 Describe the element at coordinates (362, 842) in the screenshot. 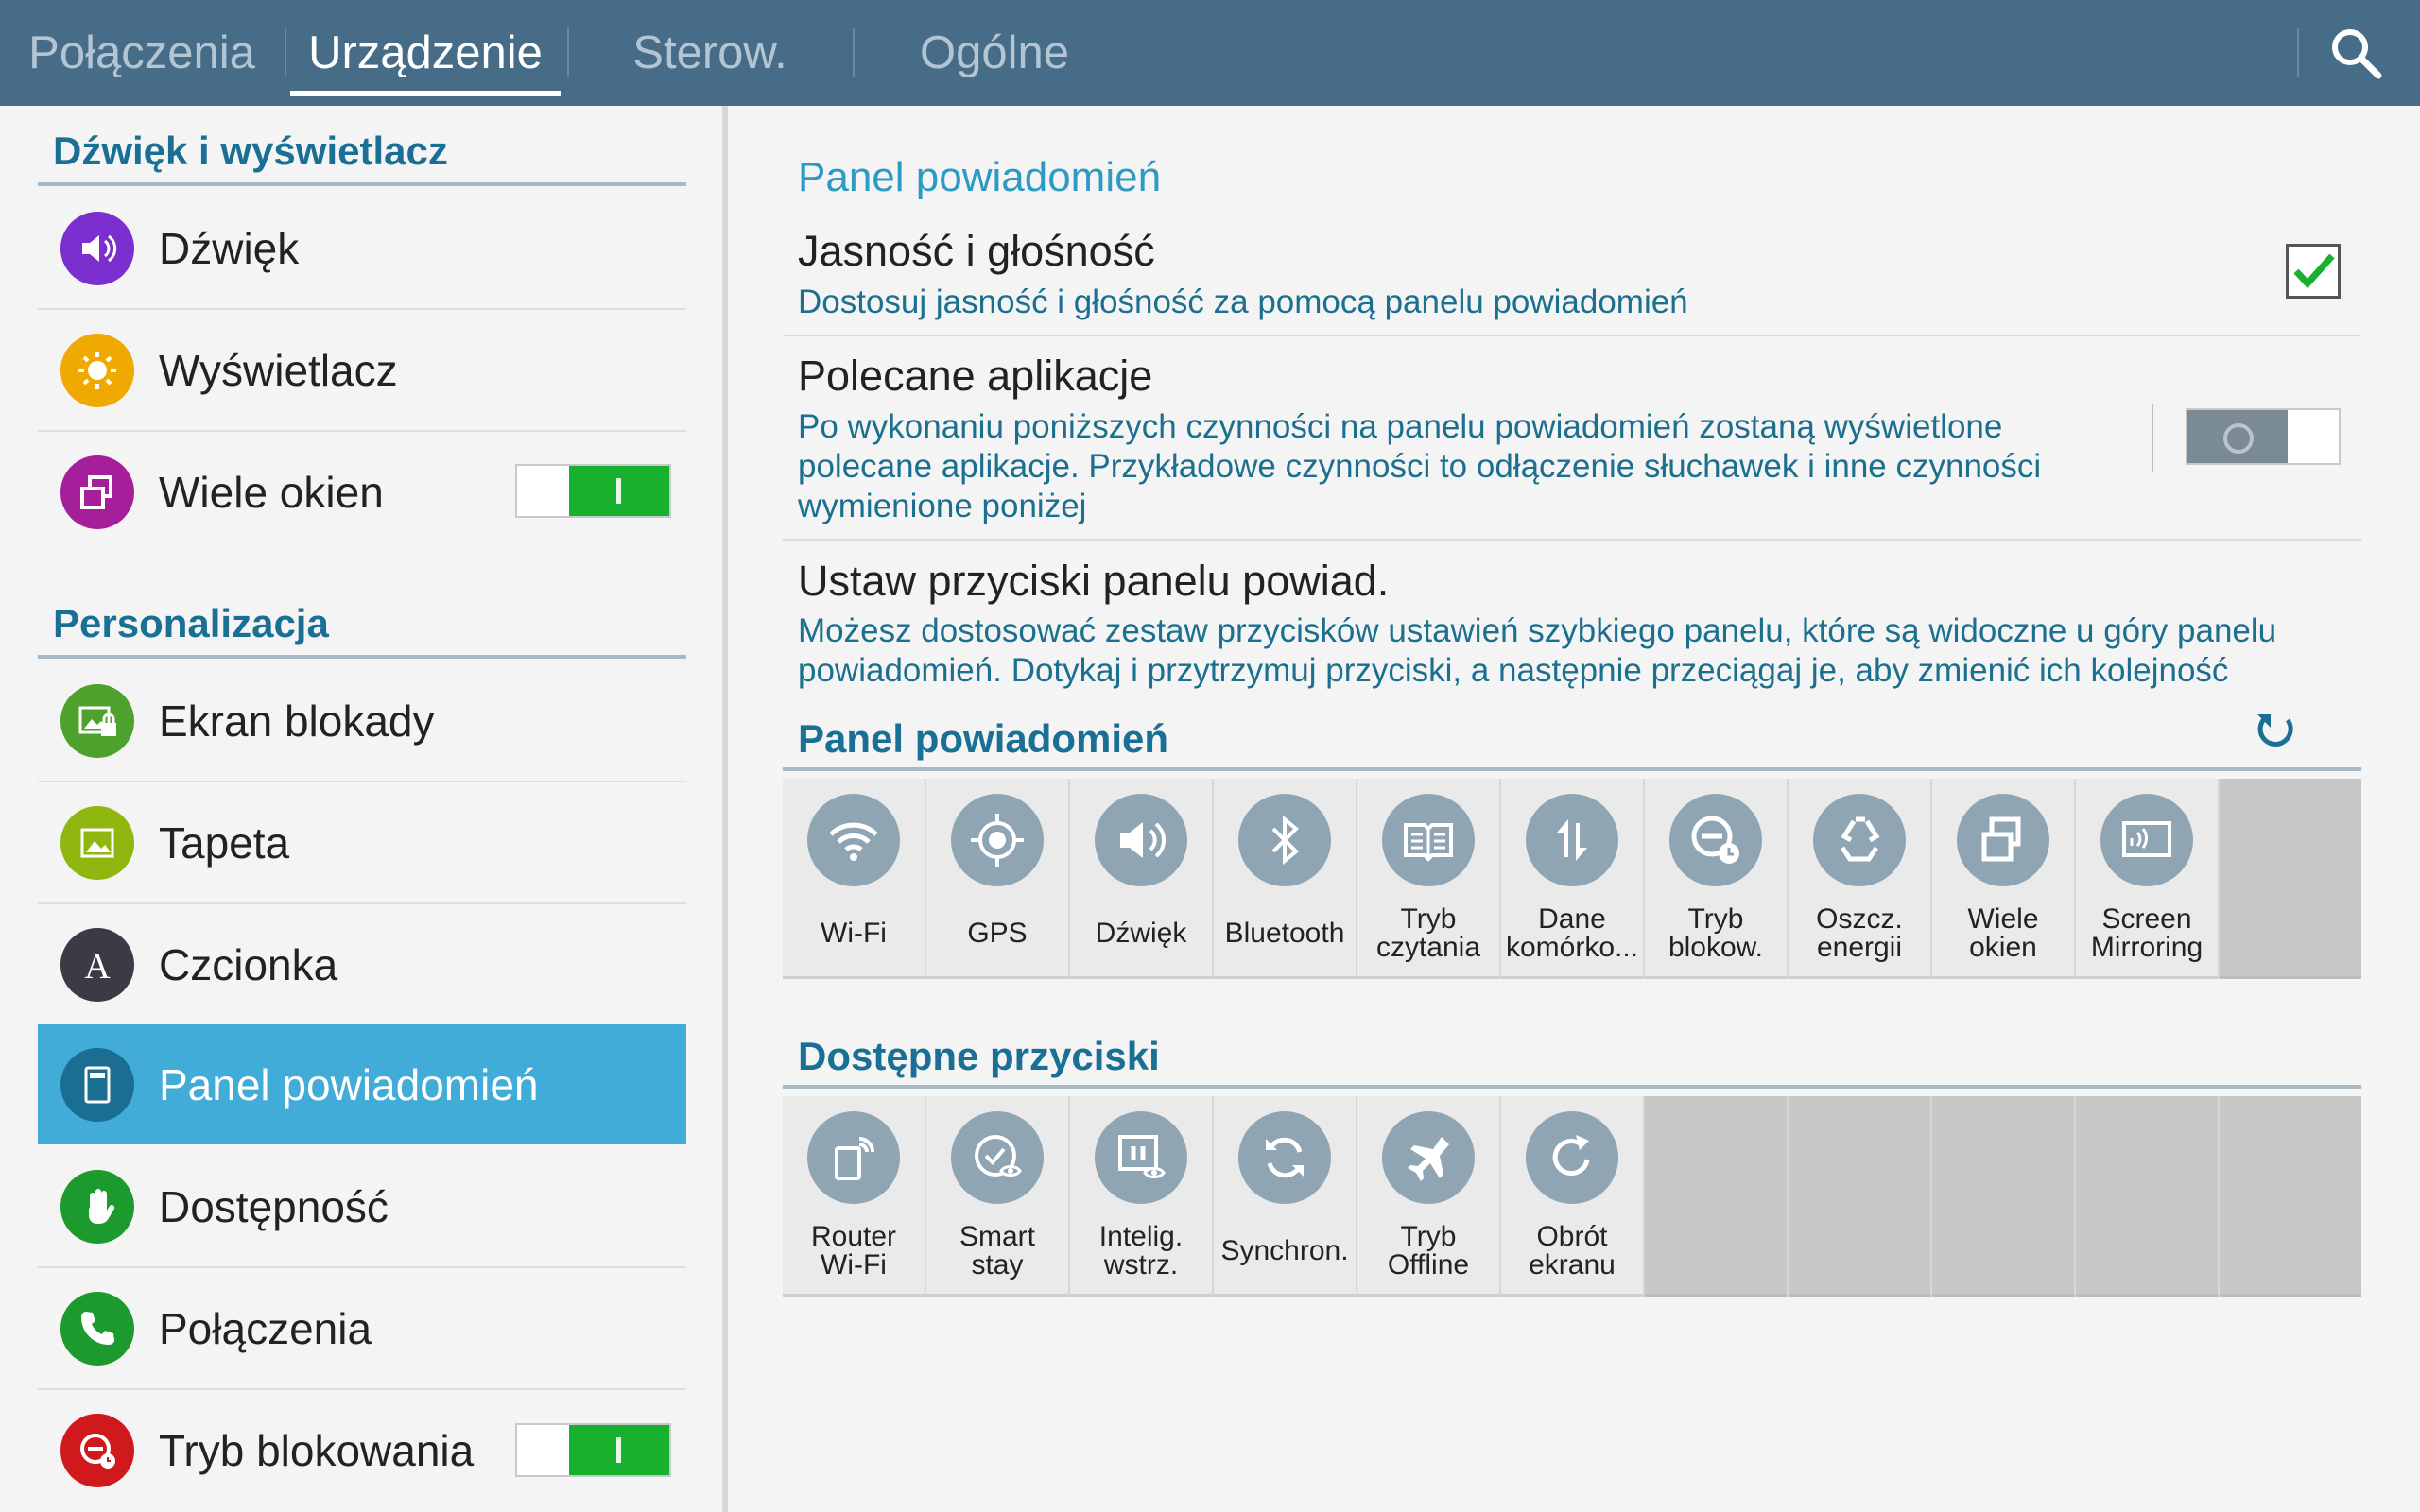

I see `sidebar-item-wallpaper: Tapeta` at that location.